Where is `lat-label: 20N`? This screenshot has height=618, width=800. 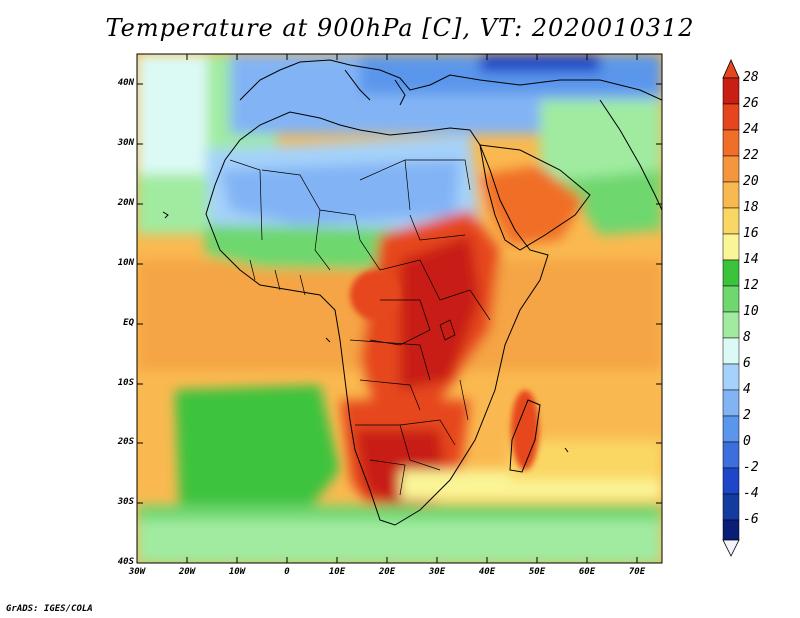 lat-label: 20N is located at coordinates (125, 203).